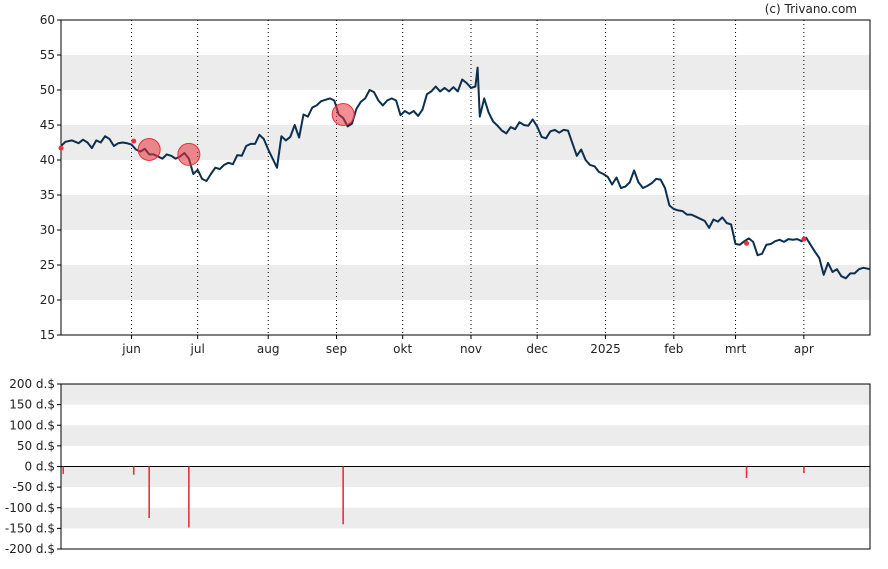 The height and width of the screenshot is (569, 888). What do you see at coordinates (402, 349) in the screenshot?
I see `x-tick-label: okt` at bounding box center [402, 349].